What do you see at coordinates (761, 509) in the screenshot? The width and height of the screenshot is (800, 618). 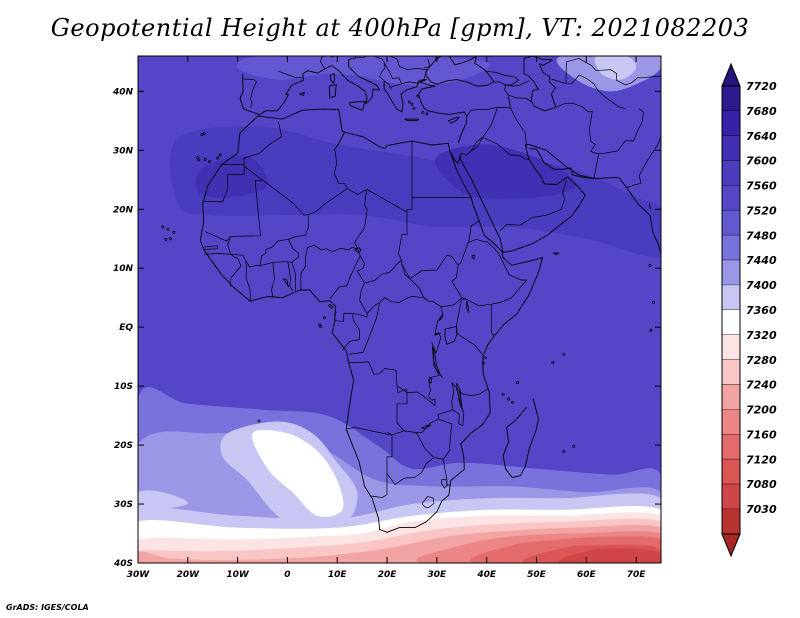 I see `colorbar-label: 7030` at bounding box center [761, 509].